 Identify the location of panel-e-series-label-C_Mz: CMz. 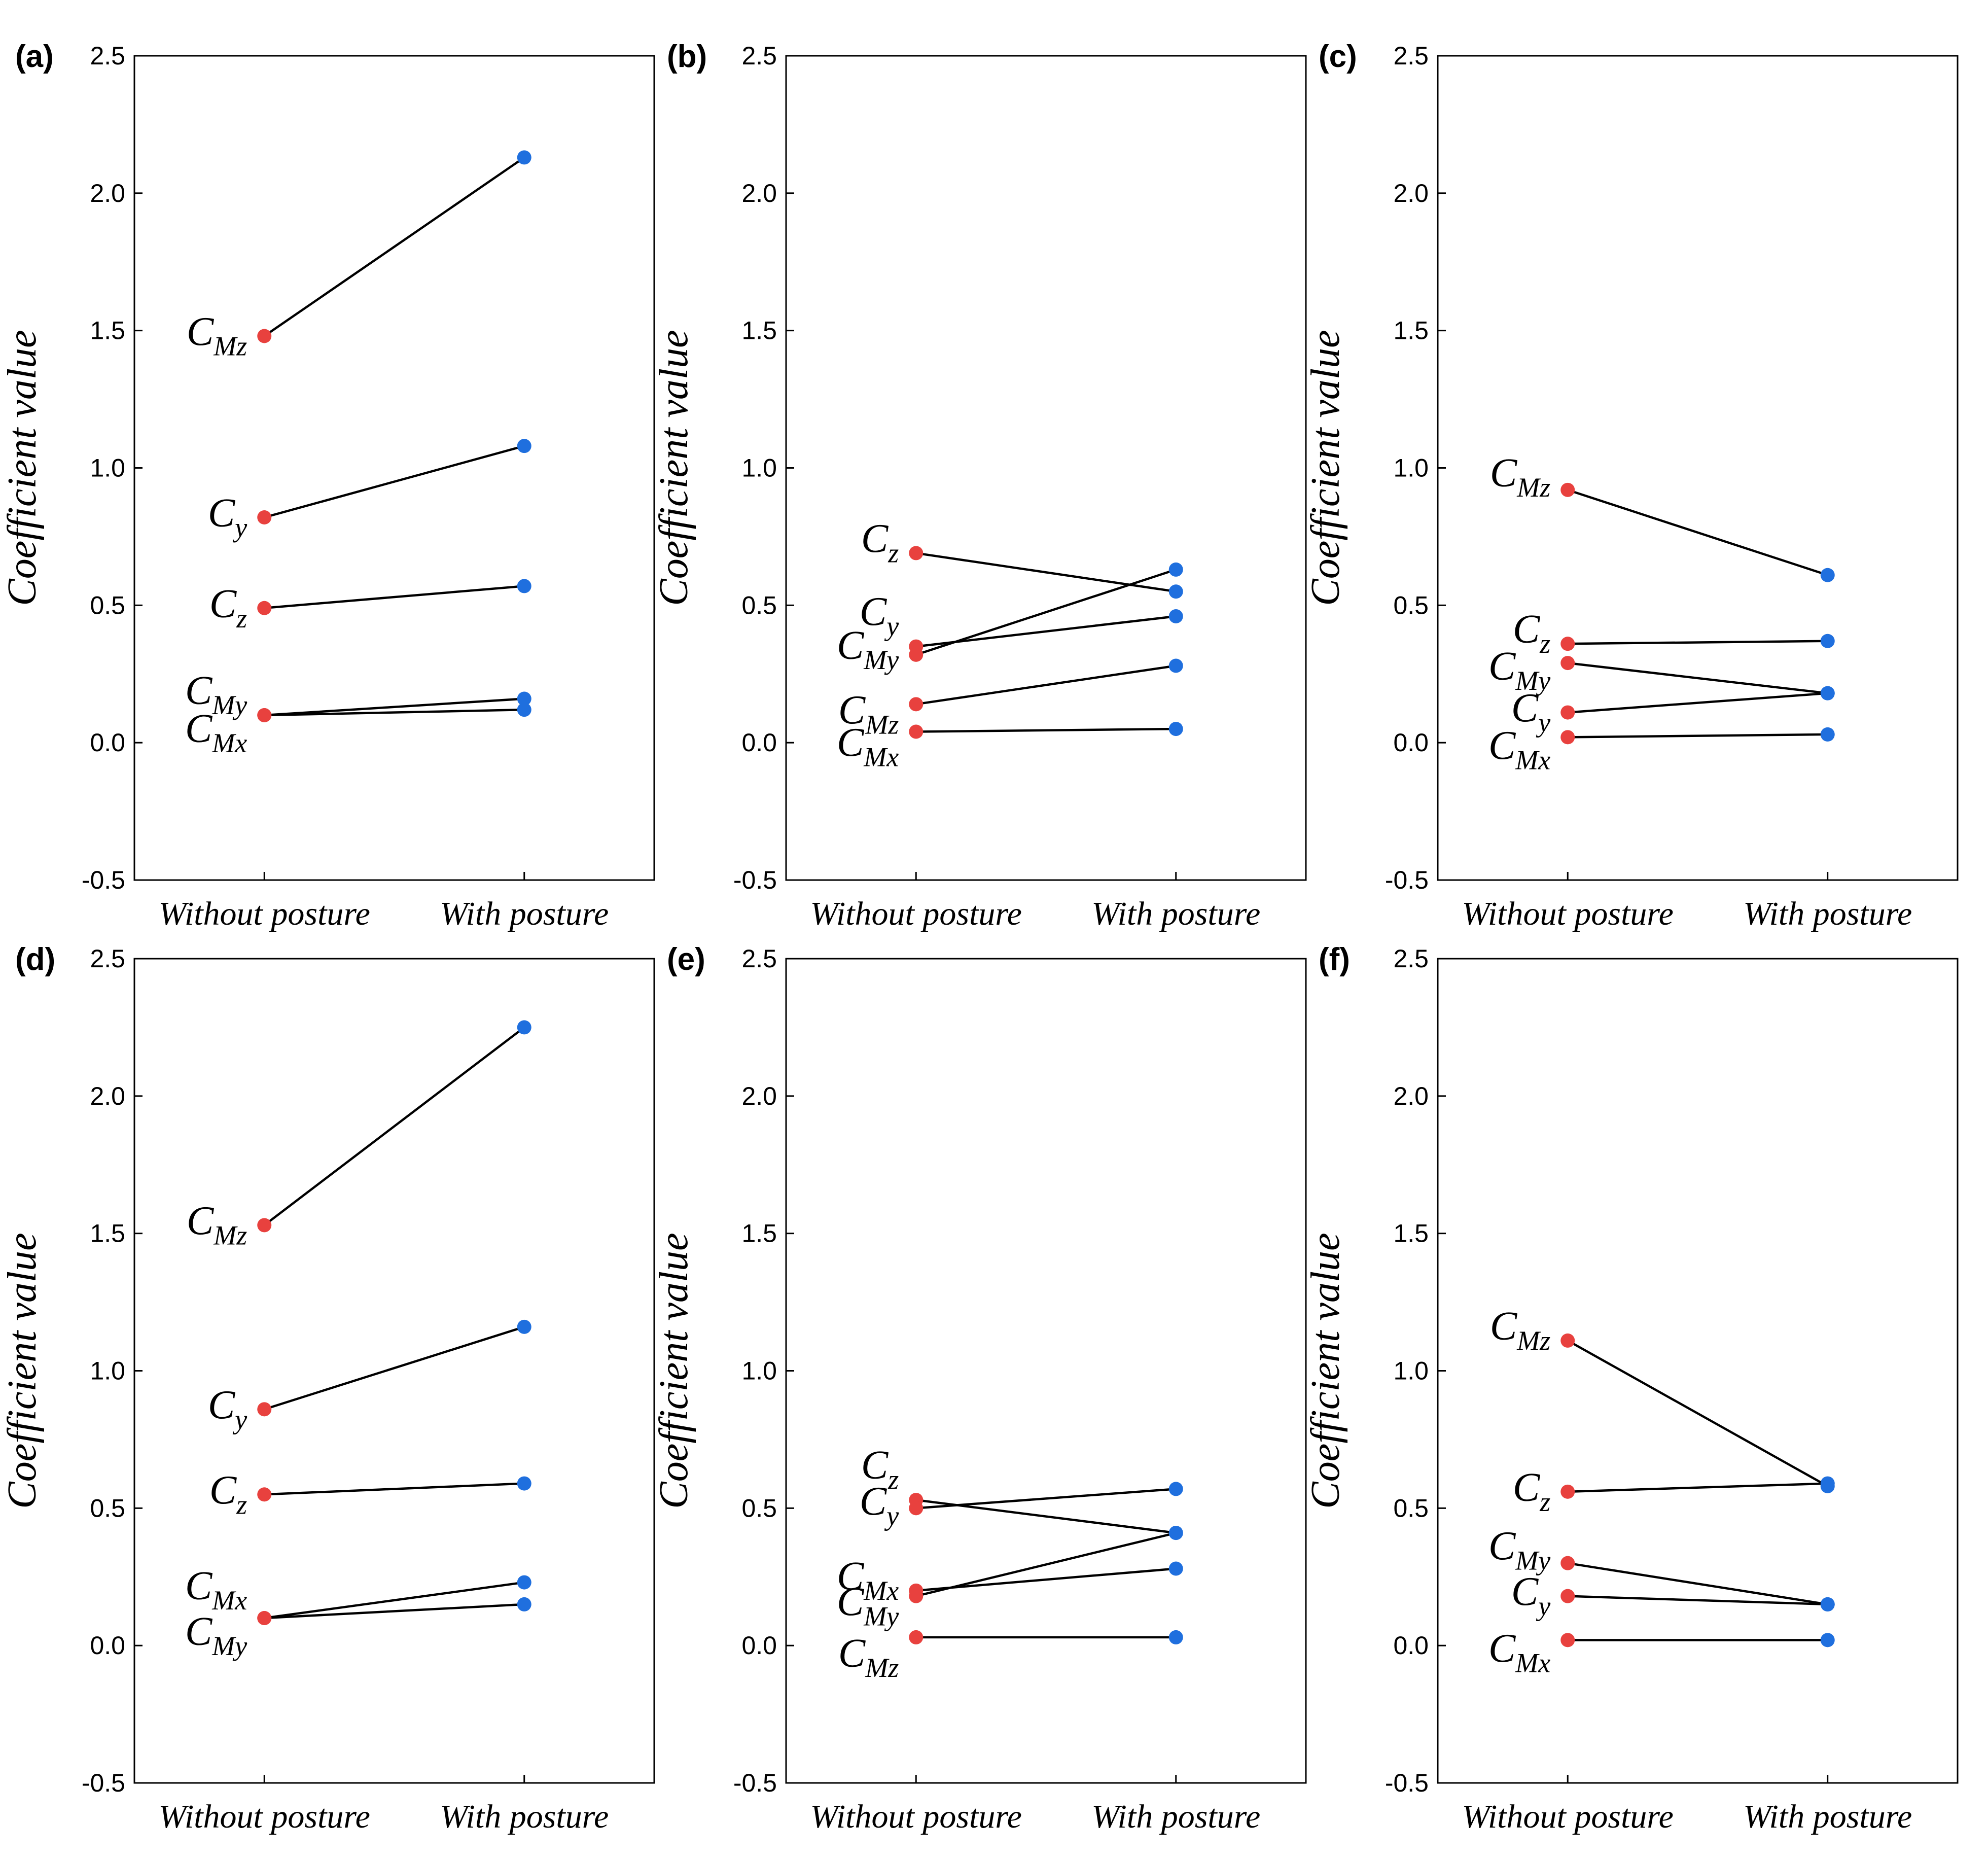
(868, 1657).